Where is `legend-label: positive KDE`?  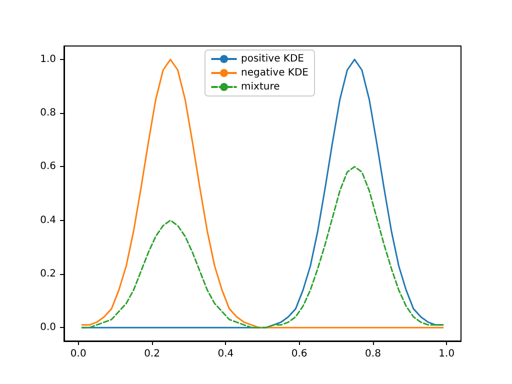 legend-label: positive KDE is located at coordinates (272, 59).